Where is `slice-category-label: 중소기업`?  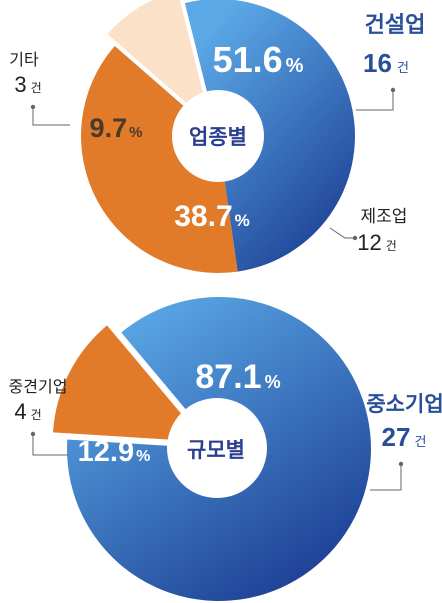 slice-category-label: 중소기업 is located at coordinates (404, 404).